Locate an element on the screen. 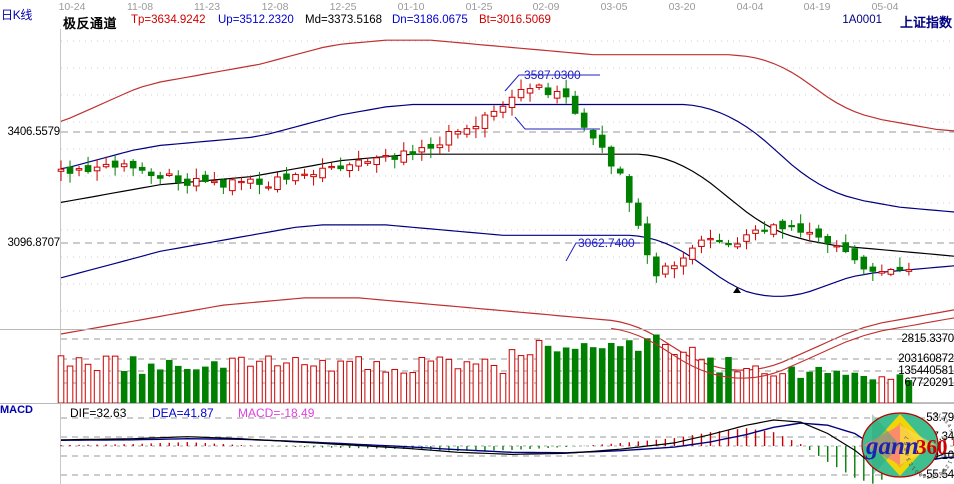  indicator-param-0: Tp=3634.9242 is located at coordinates (168, 20).